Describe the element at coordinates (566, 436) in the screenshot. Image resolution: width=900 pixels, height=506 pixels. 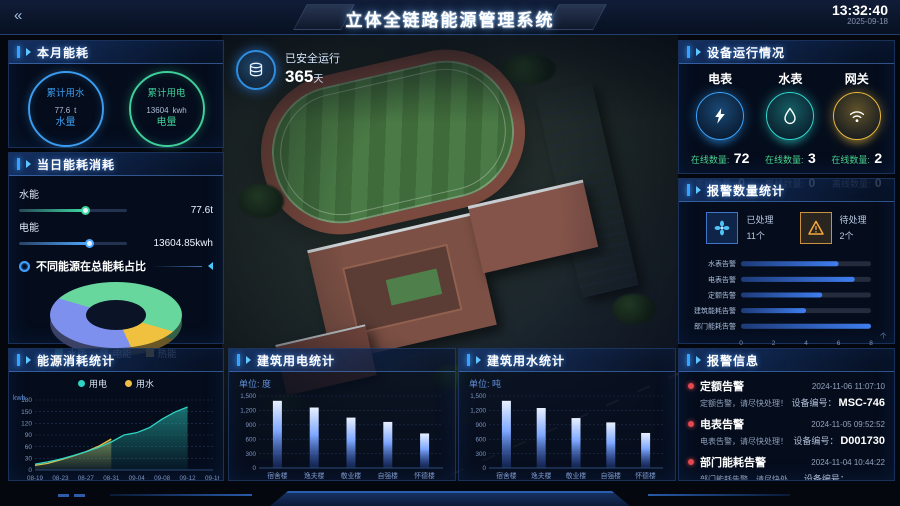
I see `building-water-chart: 0 300 600 900 1,200 1,500 宿舍楼 逸夫楼 敬业楼 自强楼 怀德楼` at that location.